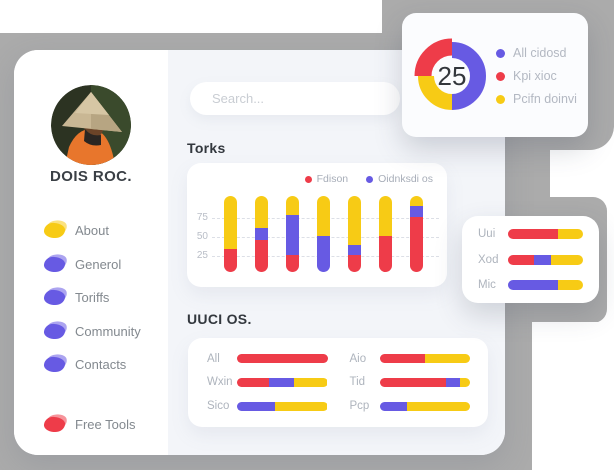 This screenshot has width=614, height=470. What do you see at coordinates (108, 331) in the screenshot?
I see `sidebar-item-label: Community` at bounding box center [108, 331].